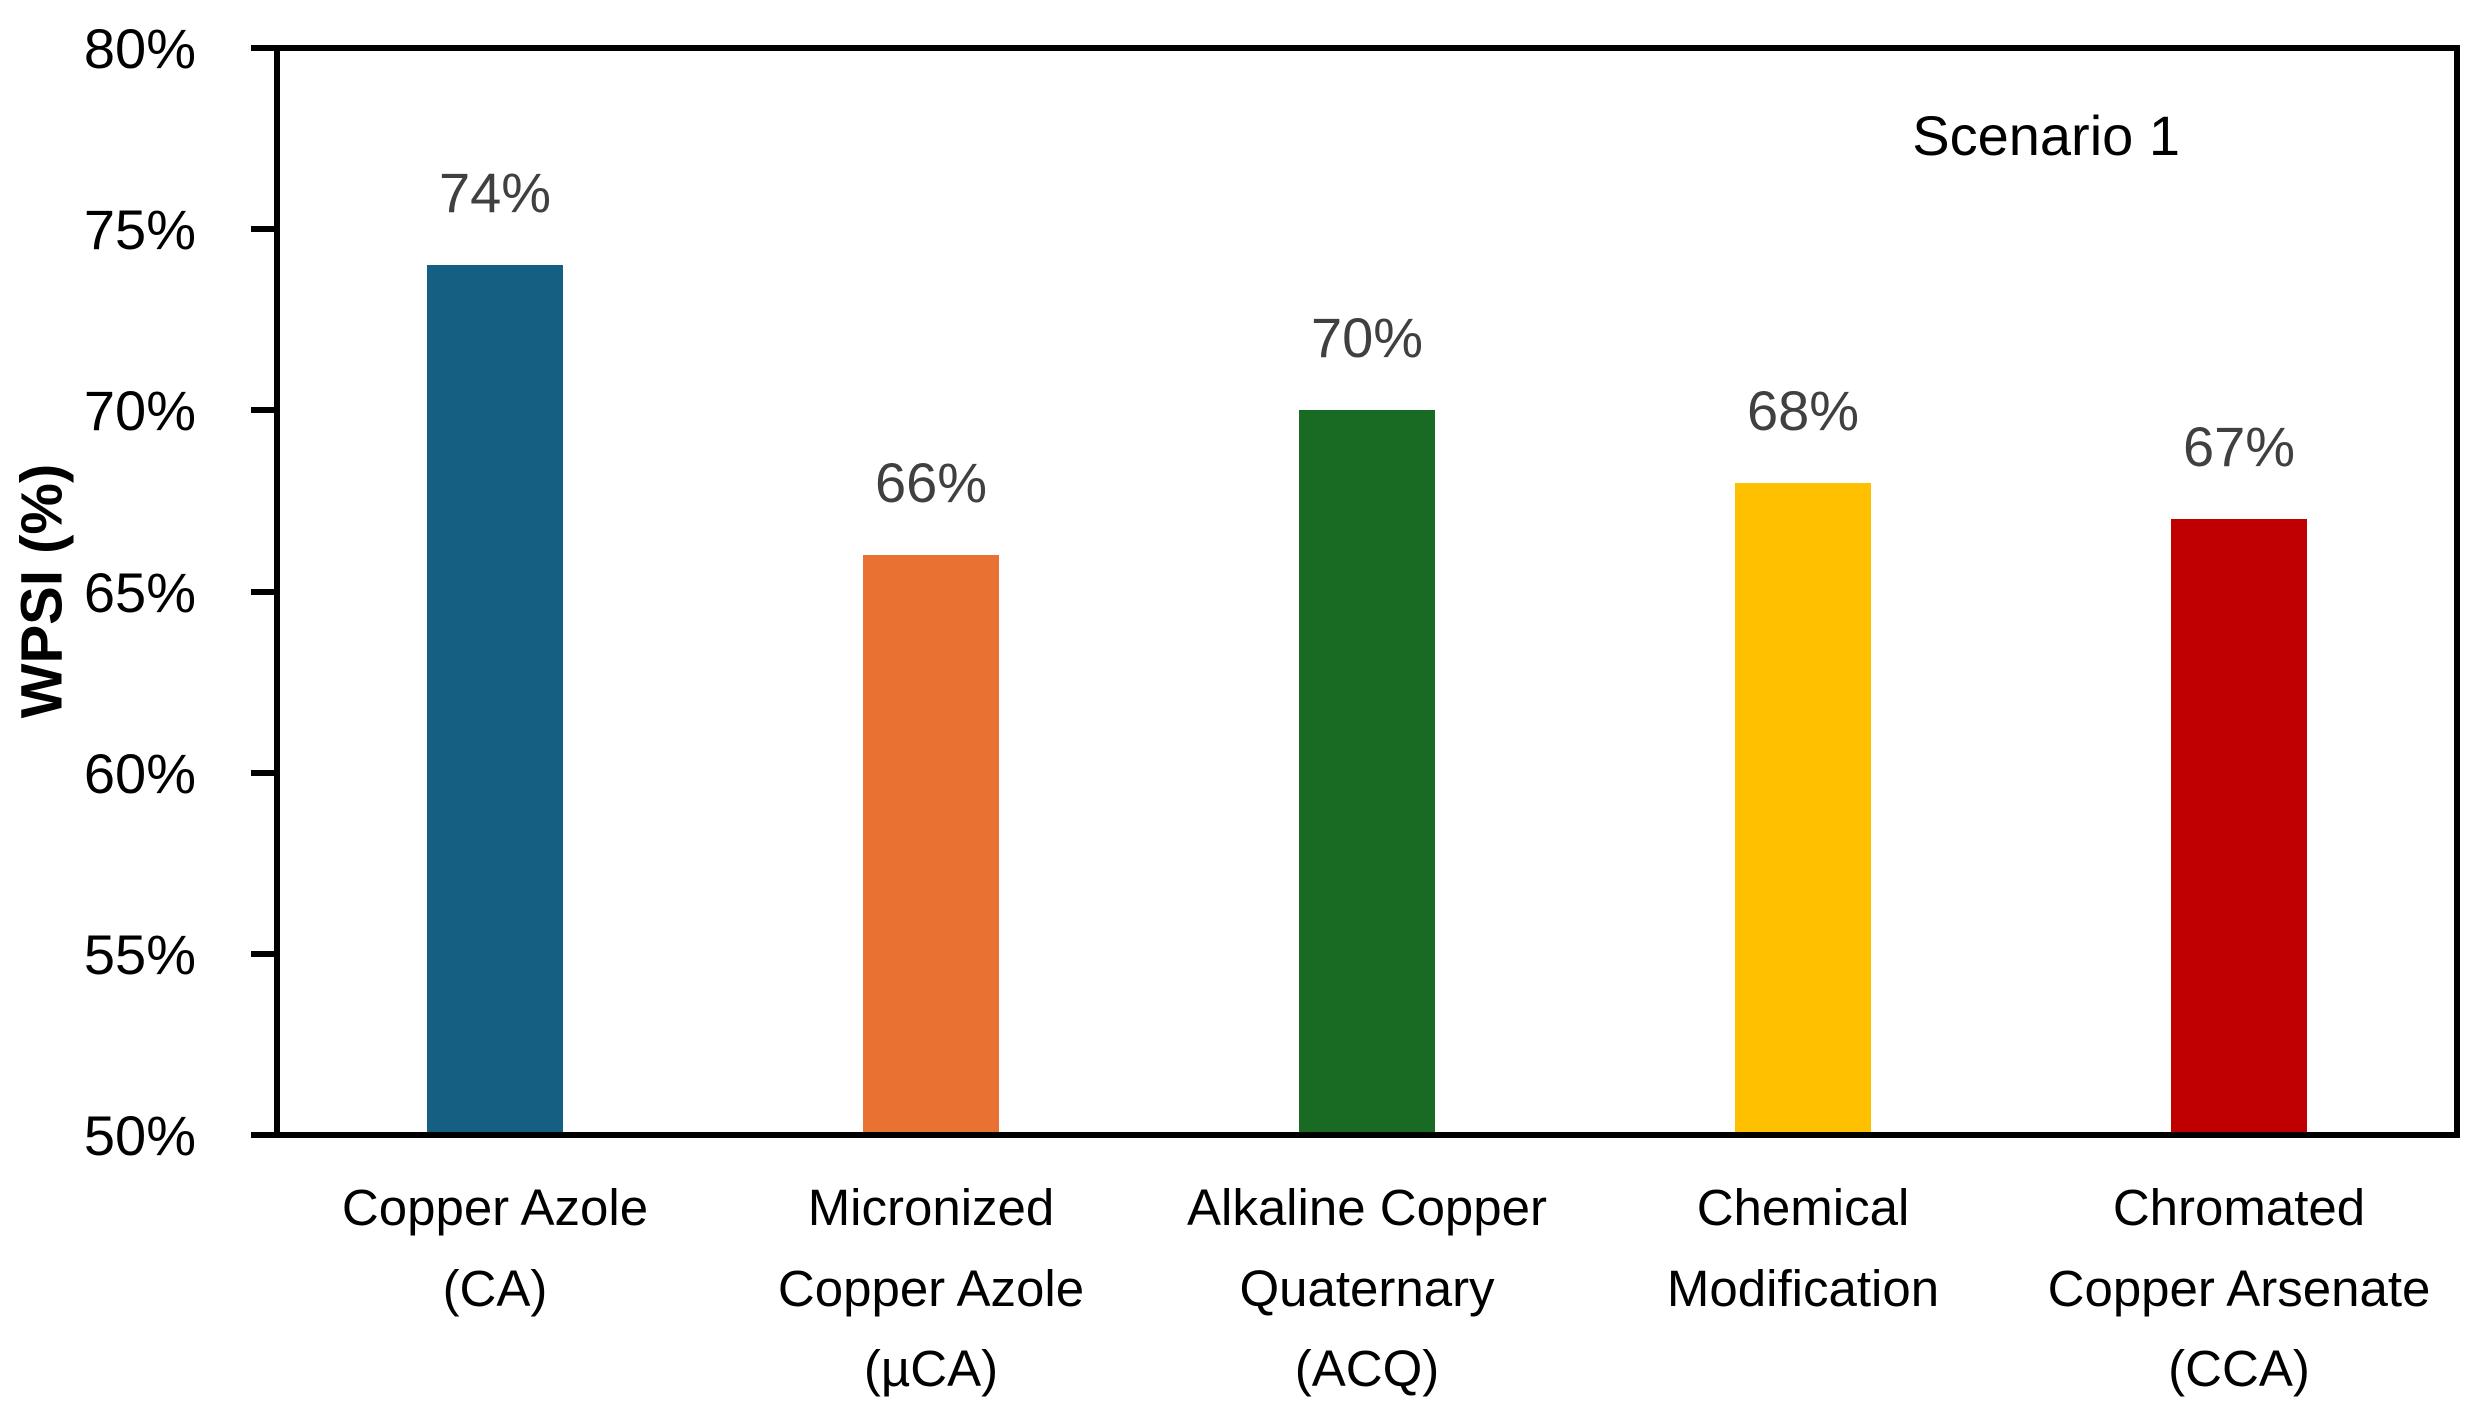  What do you see at coordinates (1367, 1369) in the screenshot?
I see `x-axis-label-line: (ACQ)` at bounding box center [1367, 1369].